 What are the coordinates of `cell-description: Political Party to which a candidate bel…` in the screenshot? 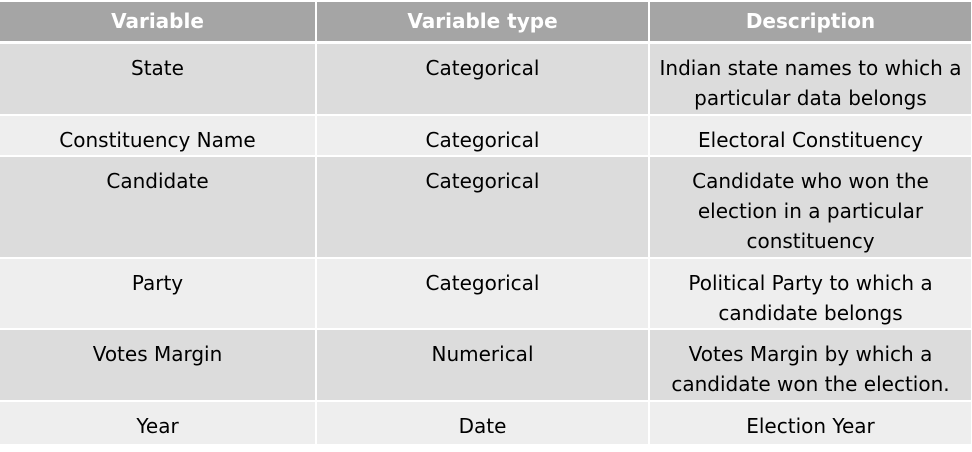 It's located at (810, 294).